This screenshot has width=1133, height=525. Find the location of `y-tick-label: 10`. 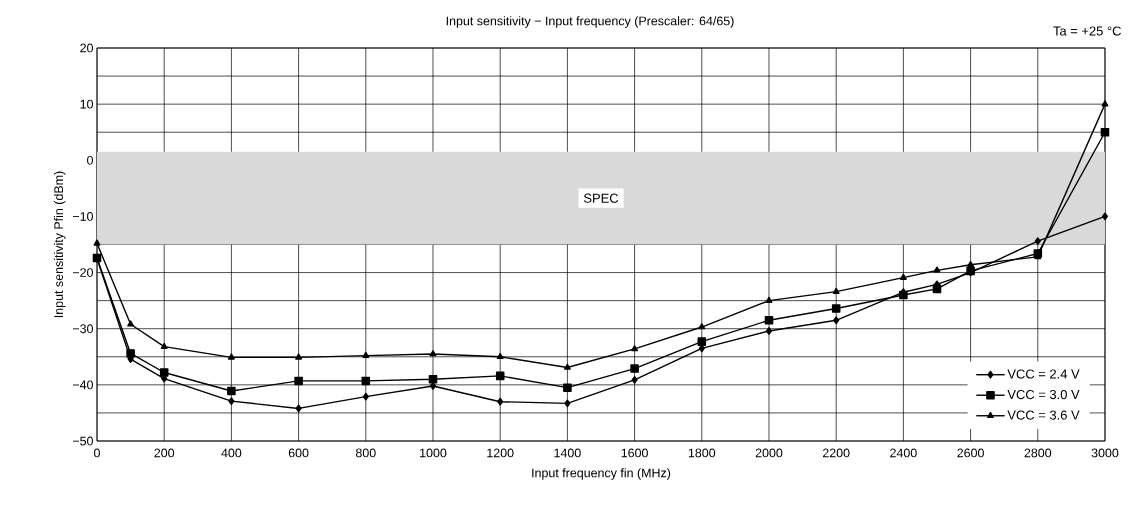

y-tick-label: 10 is located at coordinates (86, 104).